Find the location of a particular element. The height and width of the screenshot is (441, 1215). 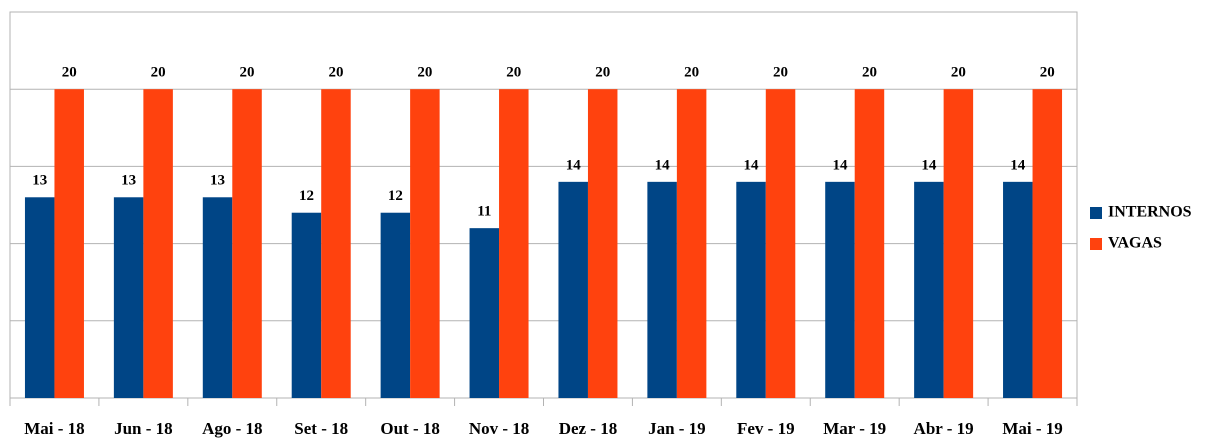

legend-label: INTERNOS is located at coordinates (1150, 212).